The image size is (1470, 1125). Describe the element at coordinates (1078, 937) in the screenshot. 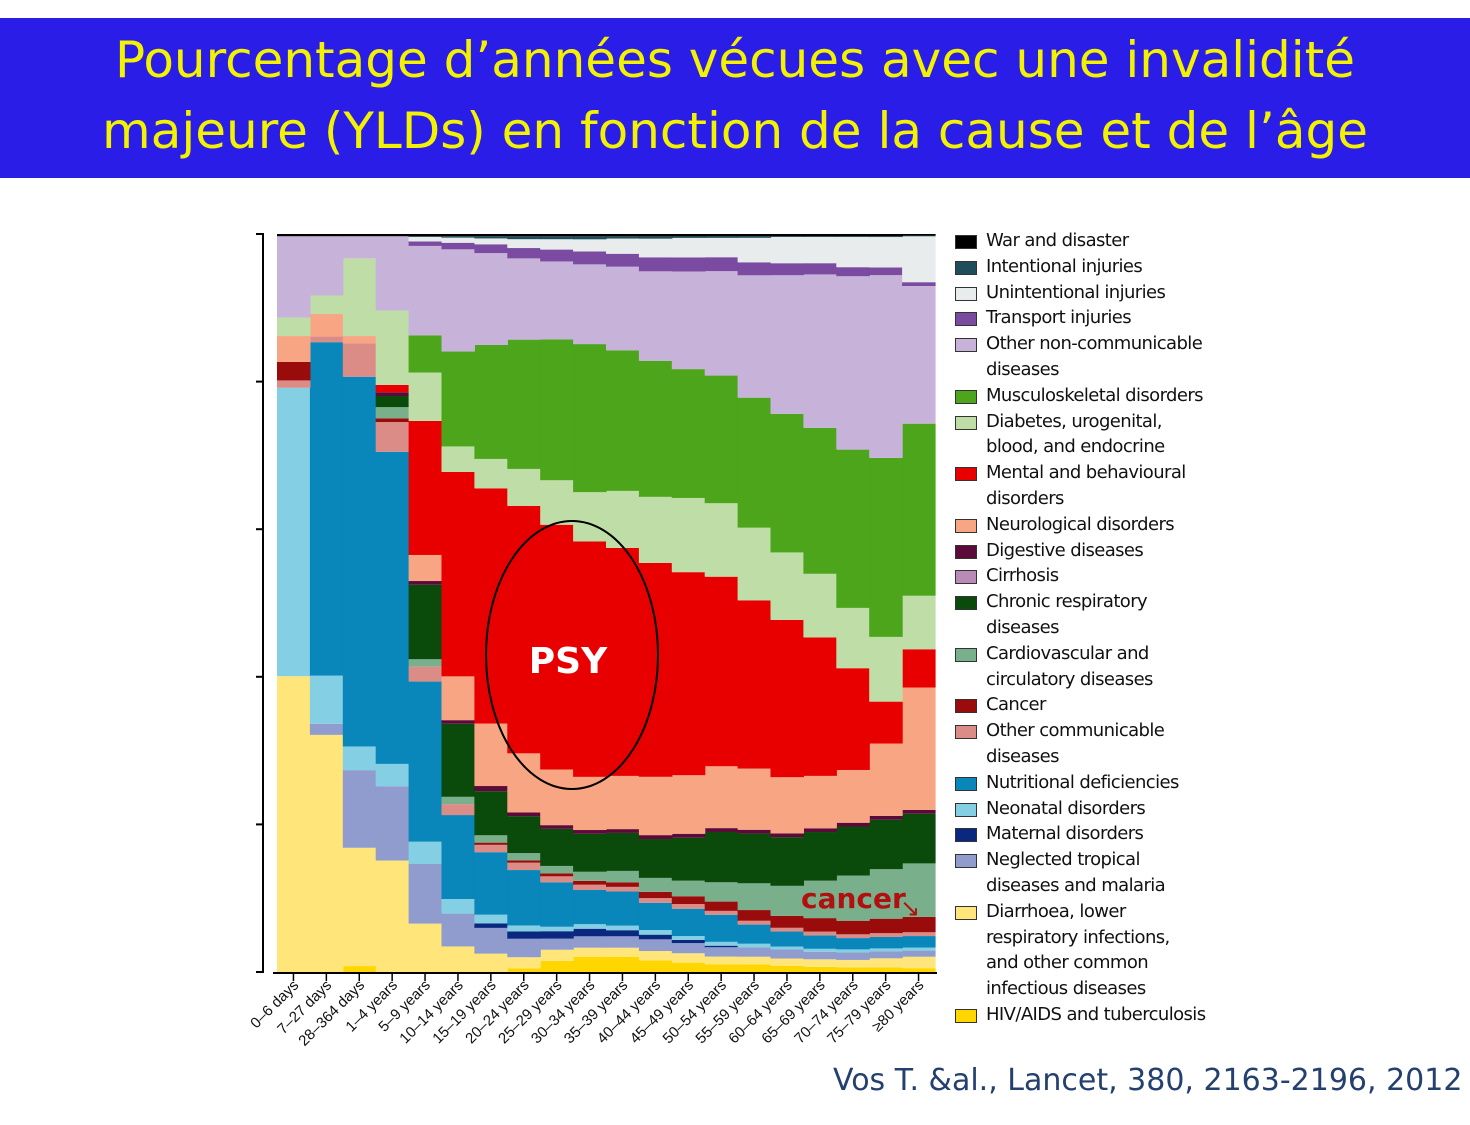

I see `legend-label: respiratory infections,` at that location.